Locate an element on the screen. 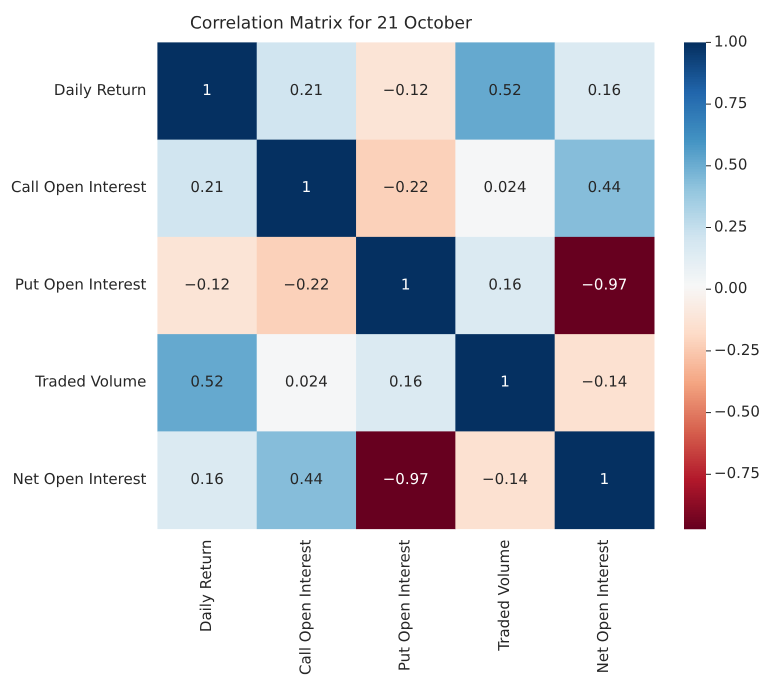 This screenshot has width=778, height=686. color-bar-label: 0.50 is located at coordinates (731, 165).